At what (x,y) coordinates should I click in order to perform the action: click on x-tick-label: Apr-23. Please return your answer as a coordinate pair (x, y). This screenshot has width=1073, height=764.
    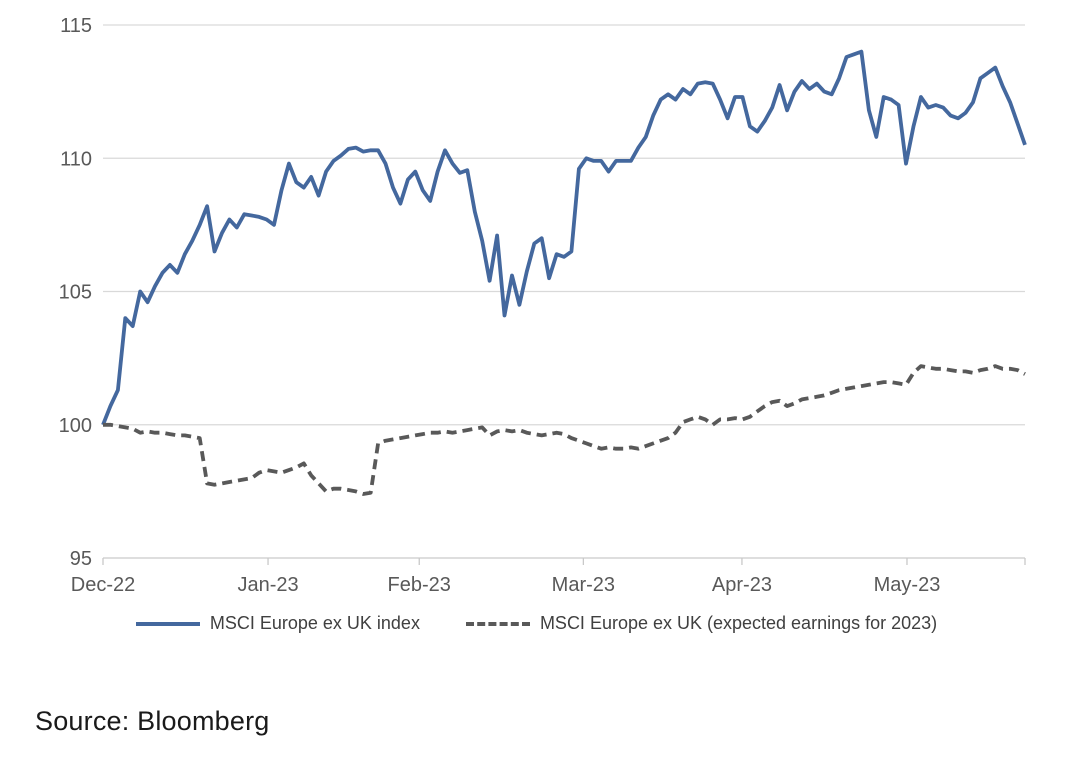
    Looking at the image, I should click on (742, 585).